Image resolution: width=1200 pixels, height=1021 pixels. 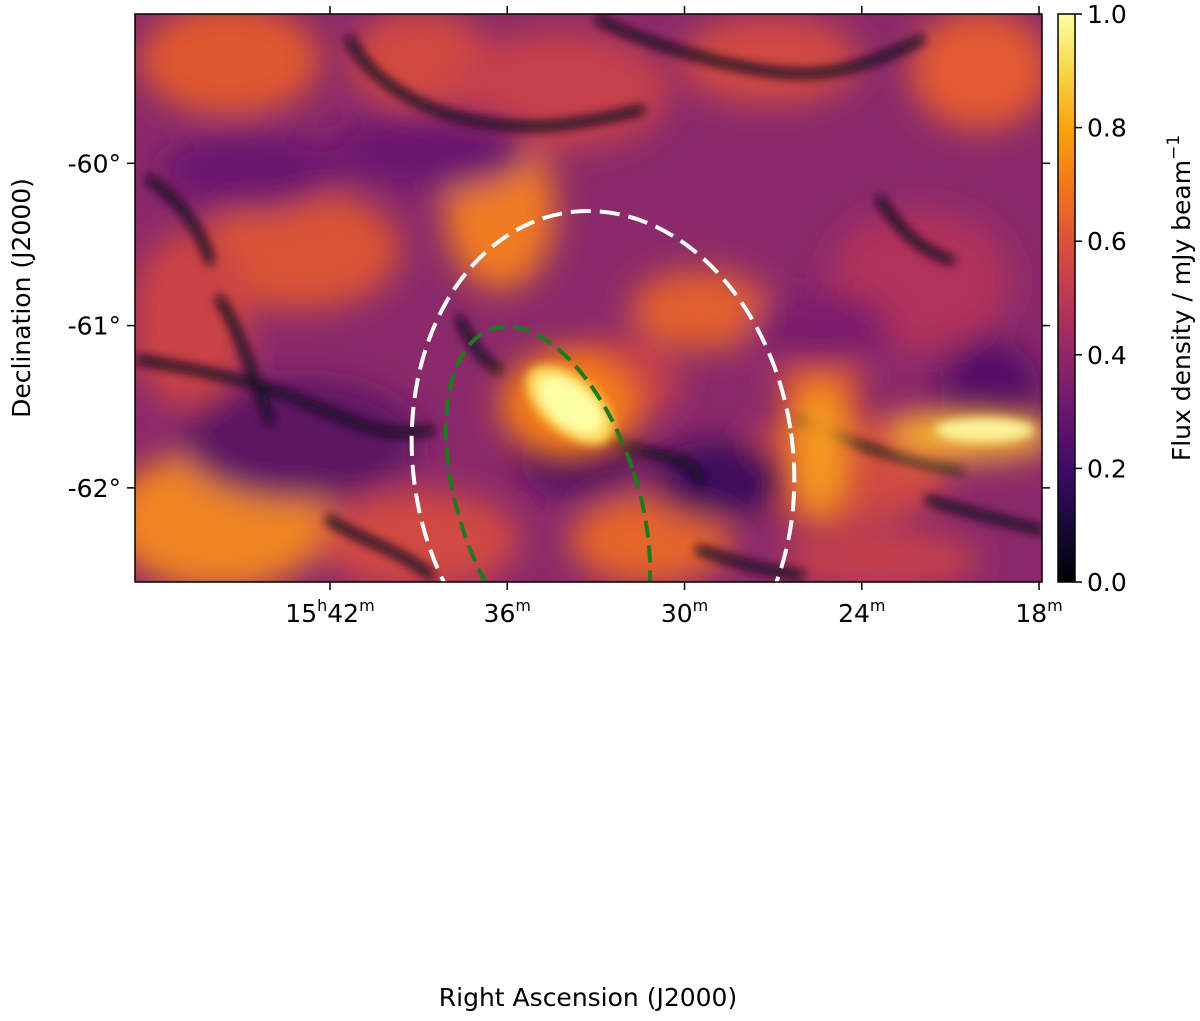 I want to click on colorbar-tick-label: 0.2, so click(x=1107, y=468).